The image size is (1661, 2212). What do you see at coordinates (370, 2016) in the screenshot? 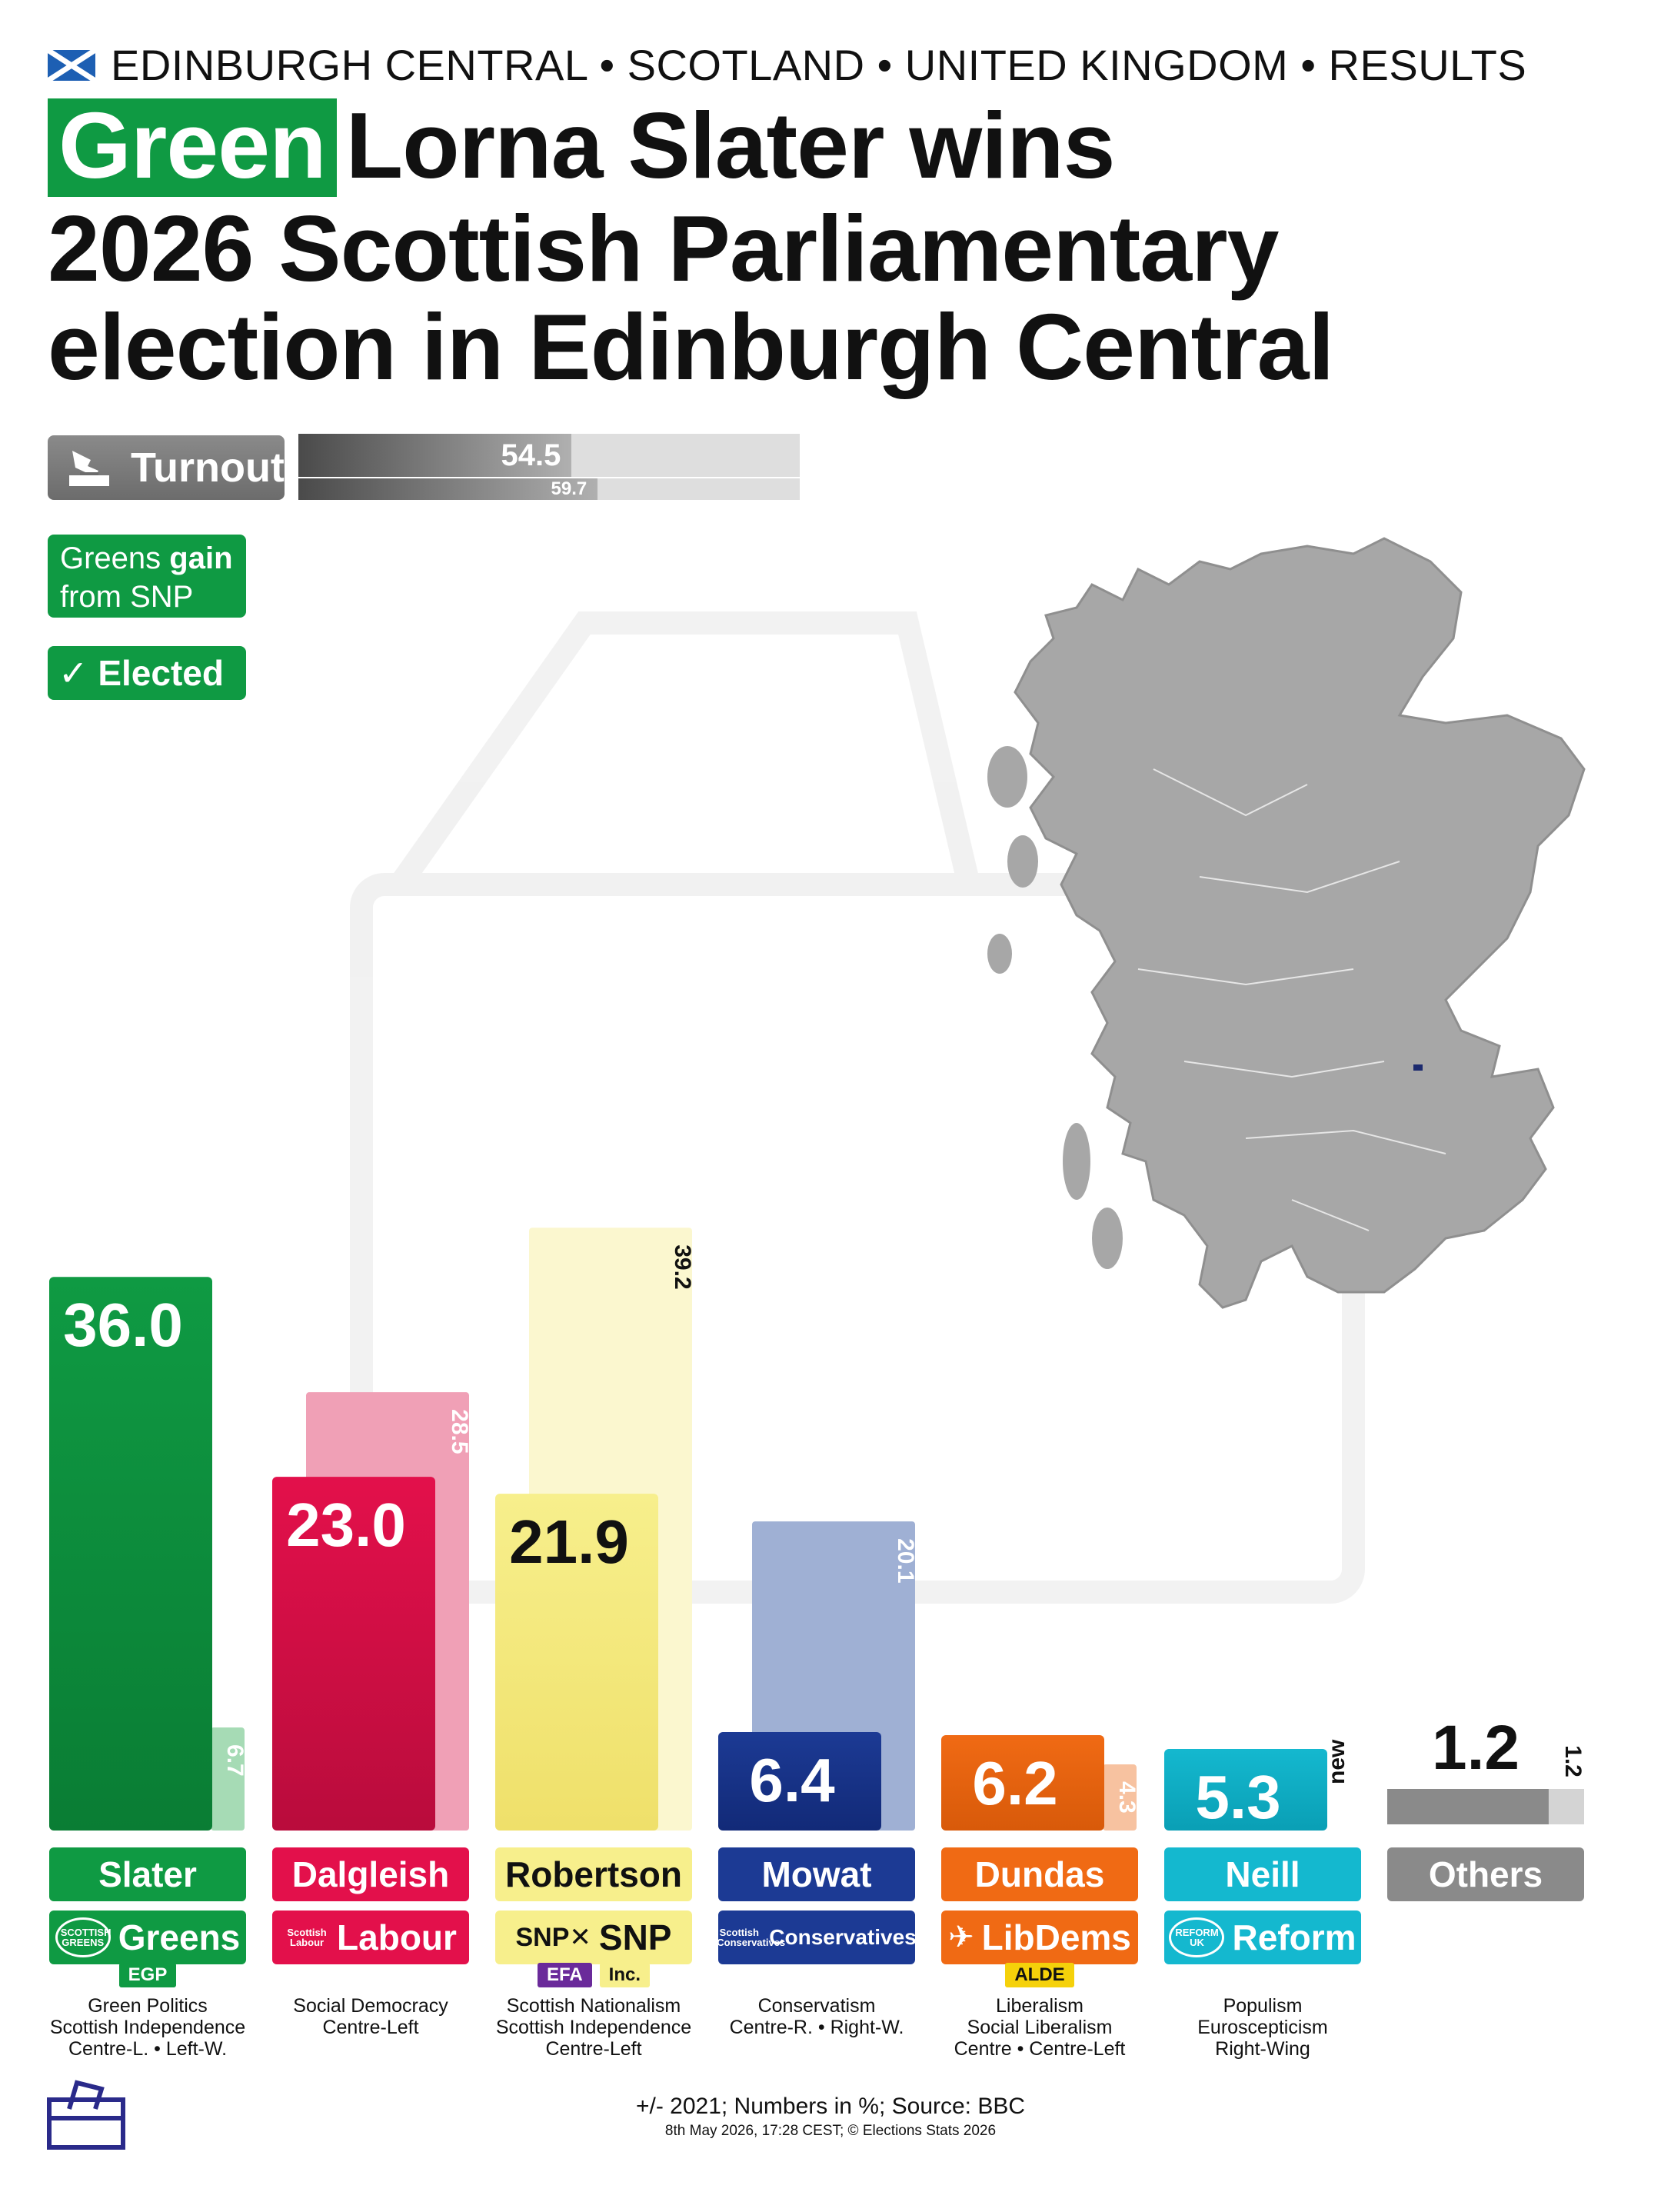
I see `ideology-dalgleish: Social Democracy Centre-Left` at bounding box center [370, 2016].